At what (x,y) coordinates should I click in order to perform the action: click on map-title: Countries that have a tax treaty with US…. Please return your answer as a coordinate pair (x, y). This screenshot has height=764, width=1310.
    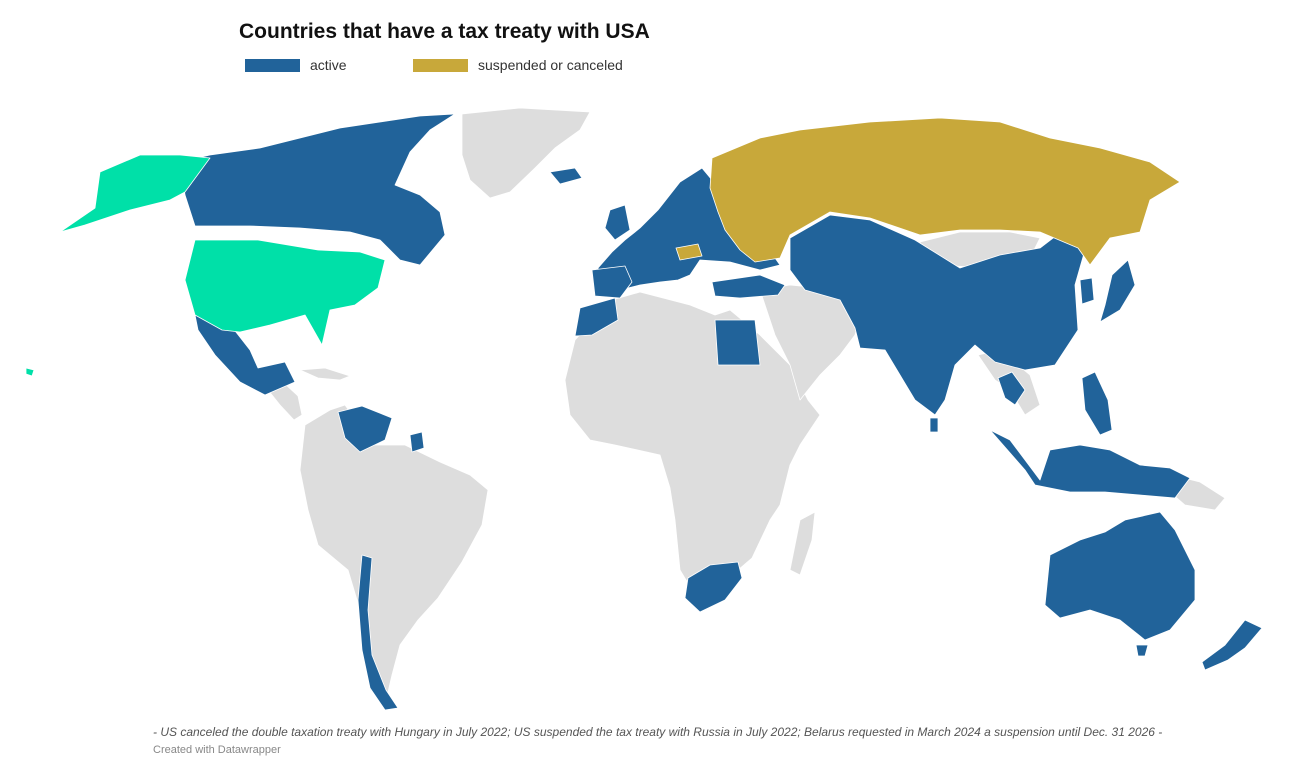
    Looking at the image, I should click on (444, 31).